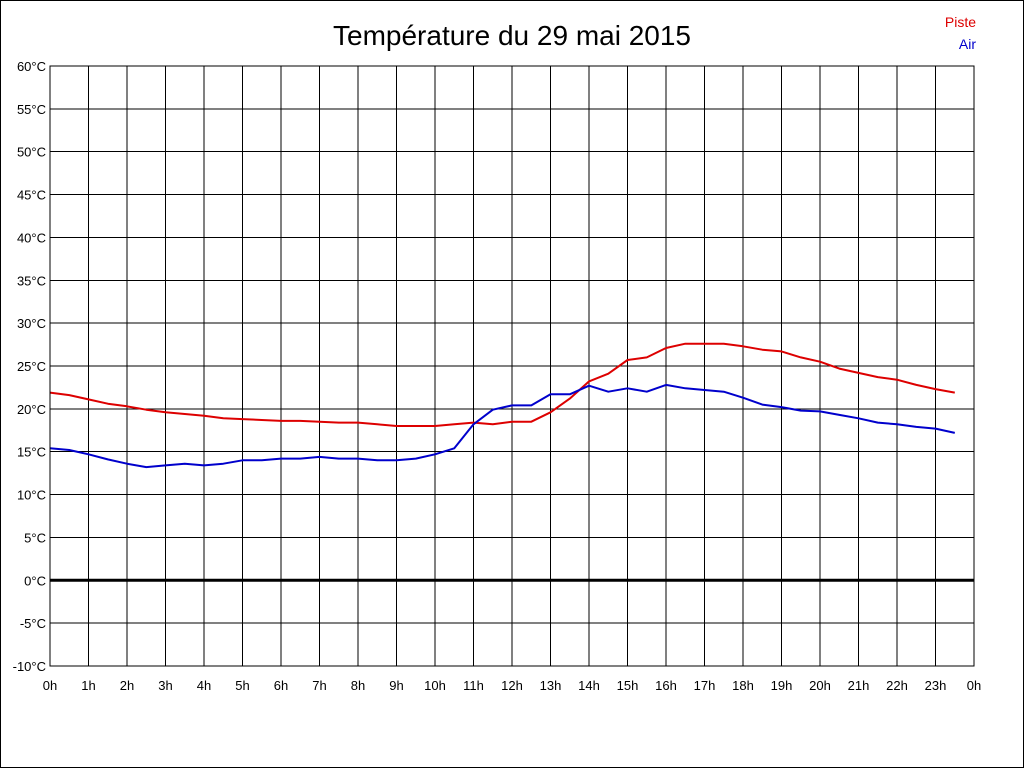  Describe the element at coordinates (33, 623) in the screenshot. I see `y-tick-label: -5°C` at that location.